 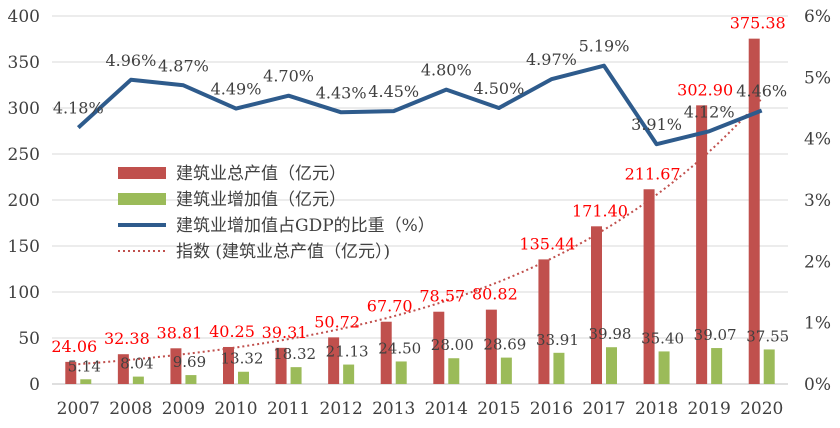 I want to click on category-label: 2013, so click(x=393, y=409).